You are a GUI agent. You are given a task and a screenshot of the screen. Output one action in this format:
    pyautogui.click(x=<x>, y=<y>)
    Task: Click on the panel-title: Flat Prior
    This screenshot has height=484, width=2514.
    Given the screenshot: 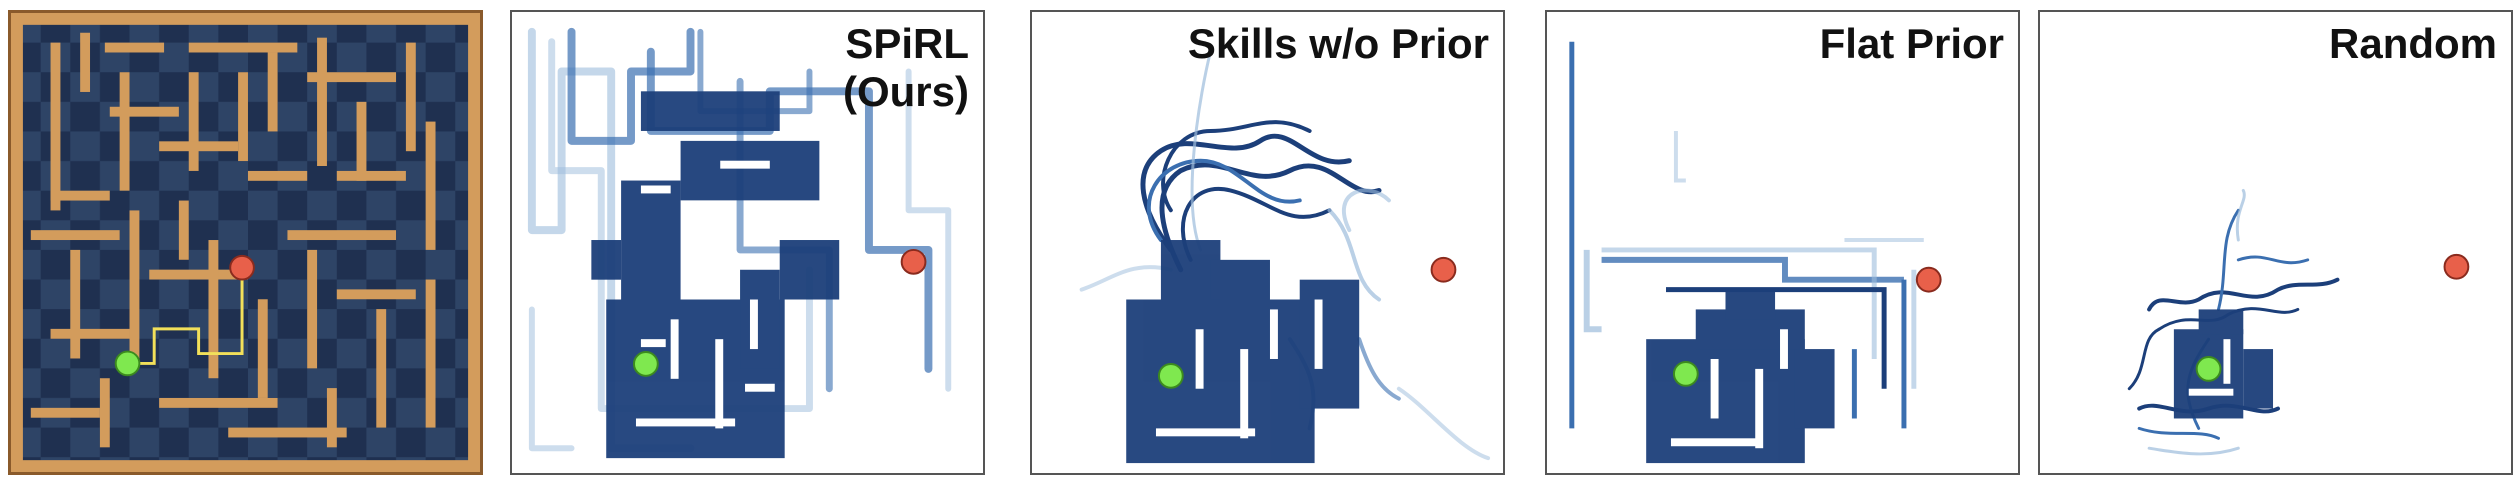 What is the action you would take?
    pyautogui.click(x=1911, y=43)
    